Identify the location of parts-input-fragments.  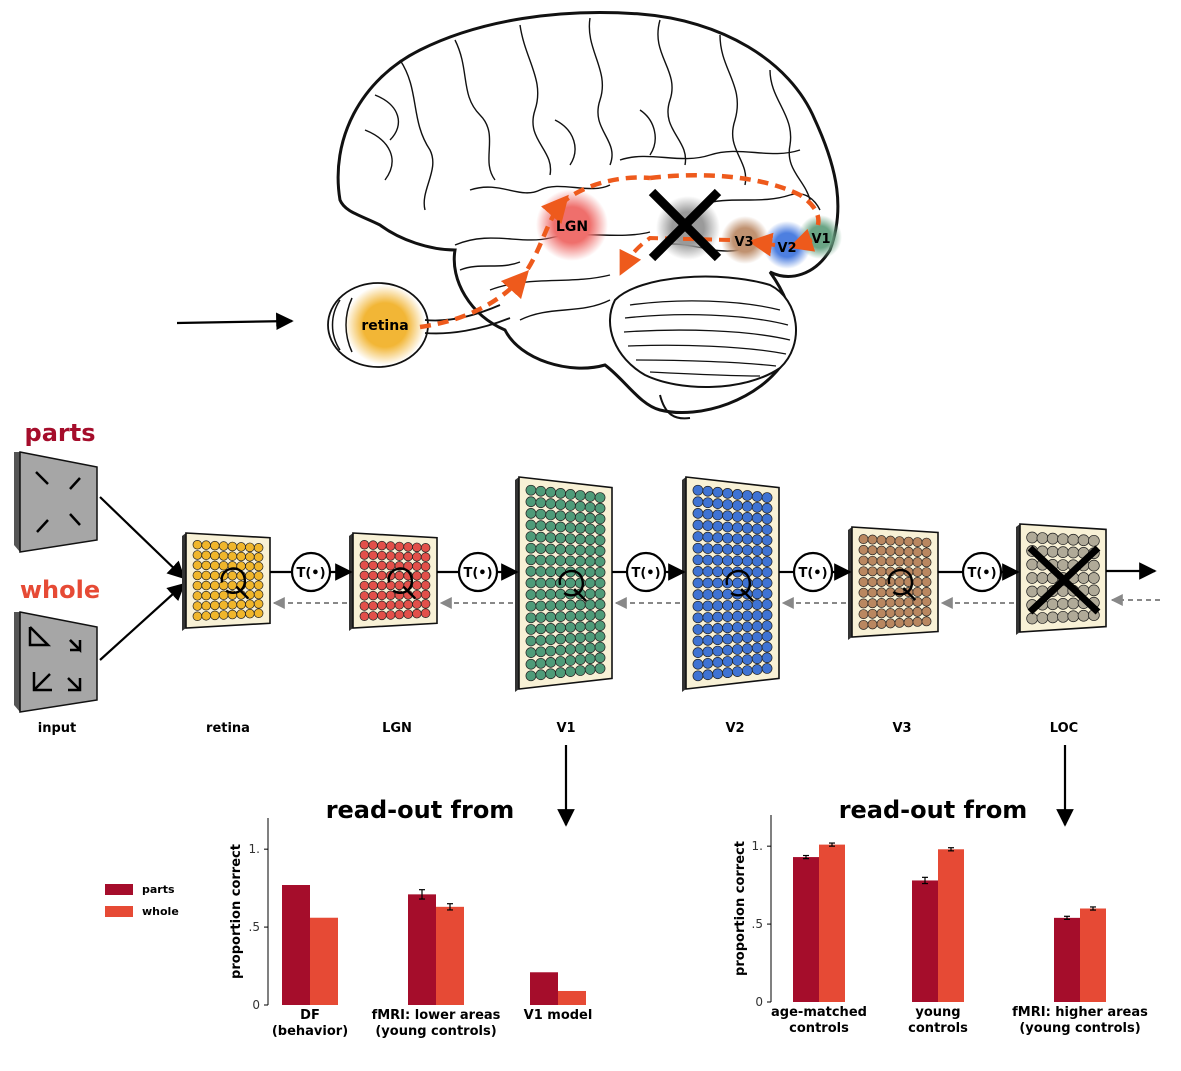
(58, 502).